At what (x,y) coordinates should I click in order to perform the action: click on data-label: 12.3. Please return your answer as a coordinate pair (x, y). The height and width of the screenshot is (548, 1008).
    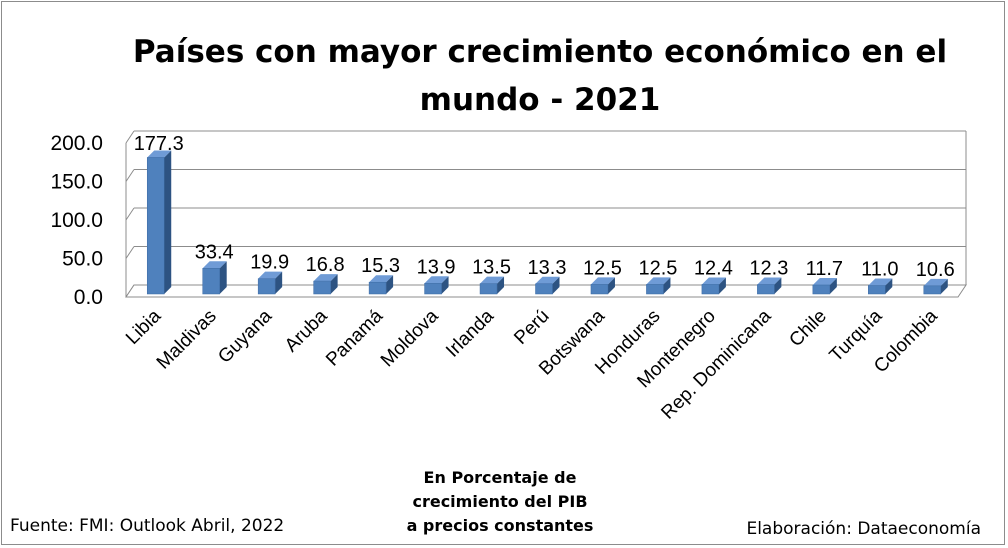
    Looking at the image, I should click on (768, 269).